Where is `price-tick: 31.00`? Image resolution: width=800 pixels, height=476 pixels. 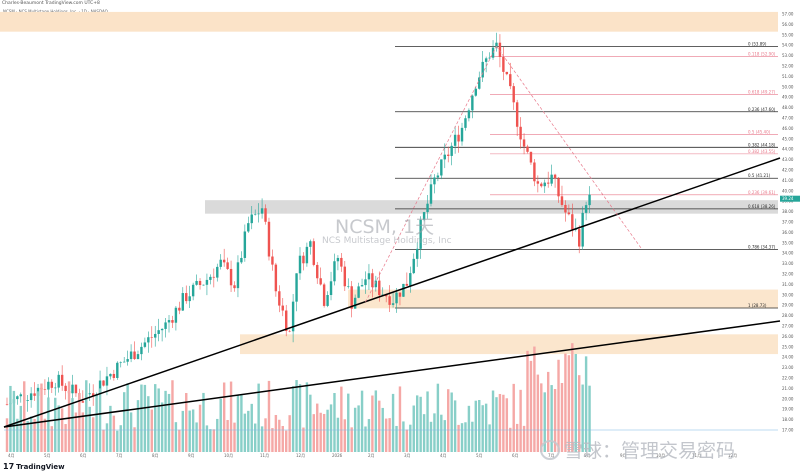 price-tick: 31.00 is located at coordinates (788, 284).